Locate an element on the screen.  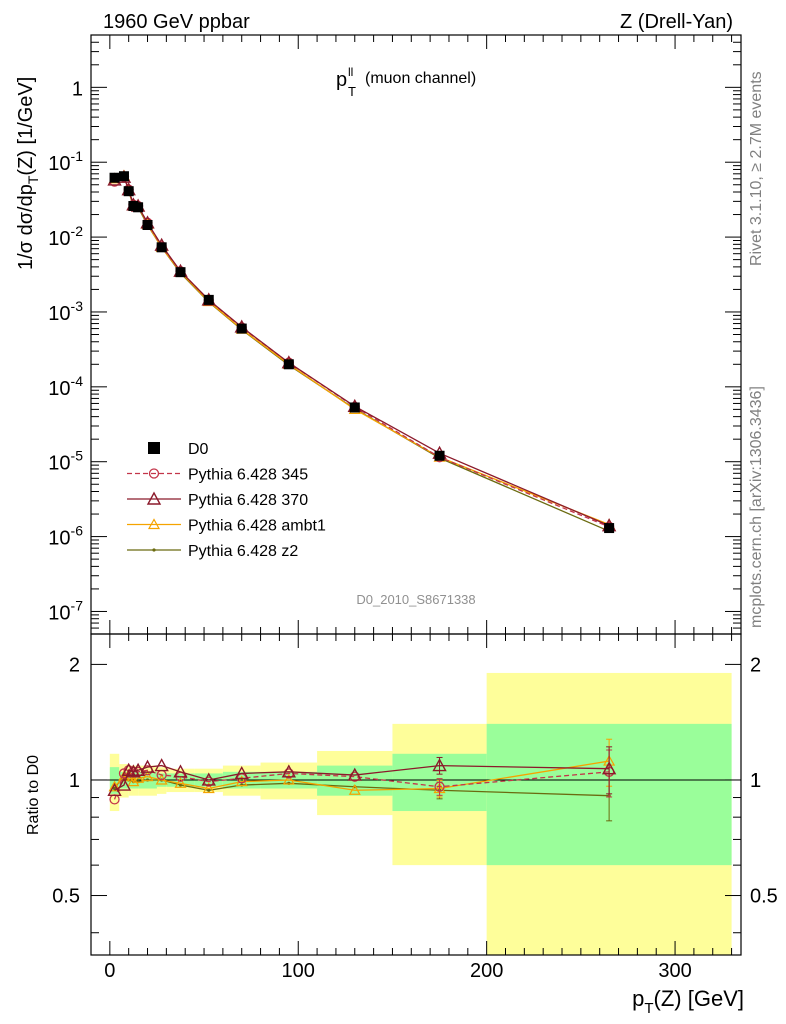
y-tick-label-main: 10⁻¹ is located at coordinates (65, 161).